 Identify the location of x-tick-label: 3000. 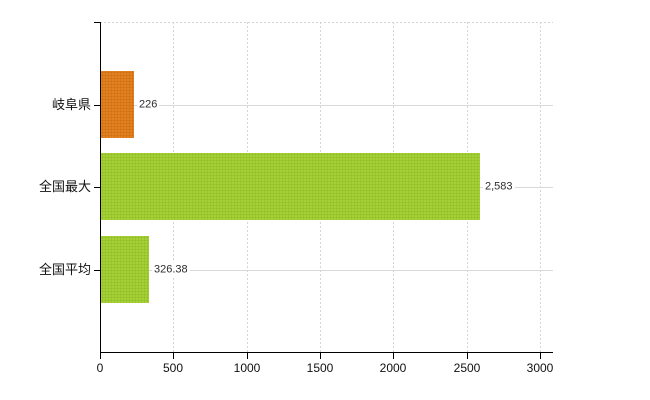
(540, 368).